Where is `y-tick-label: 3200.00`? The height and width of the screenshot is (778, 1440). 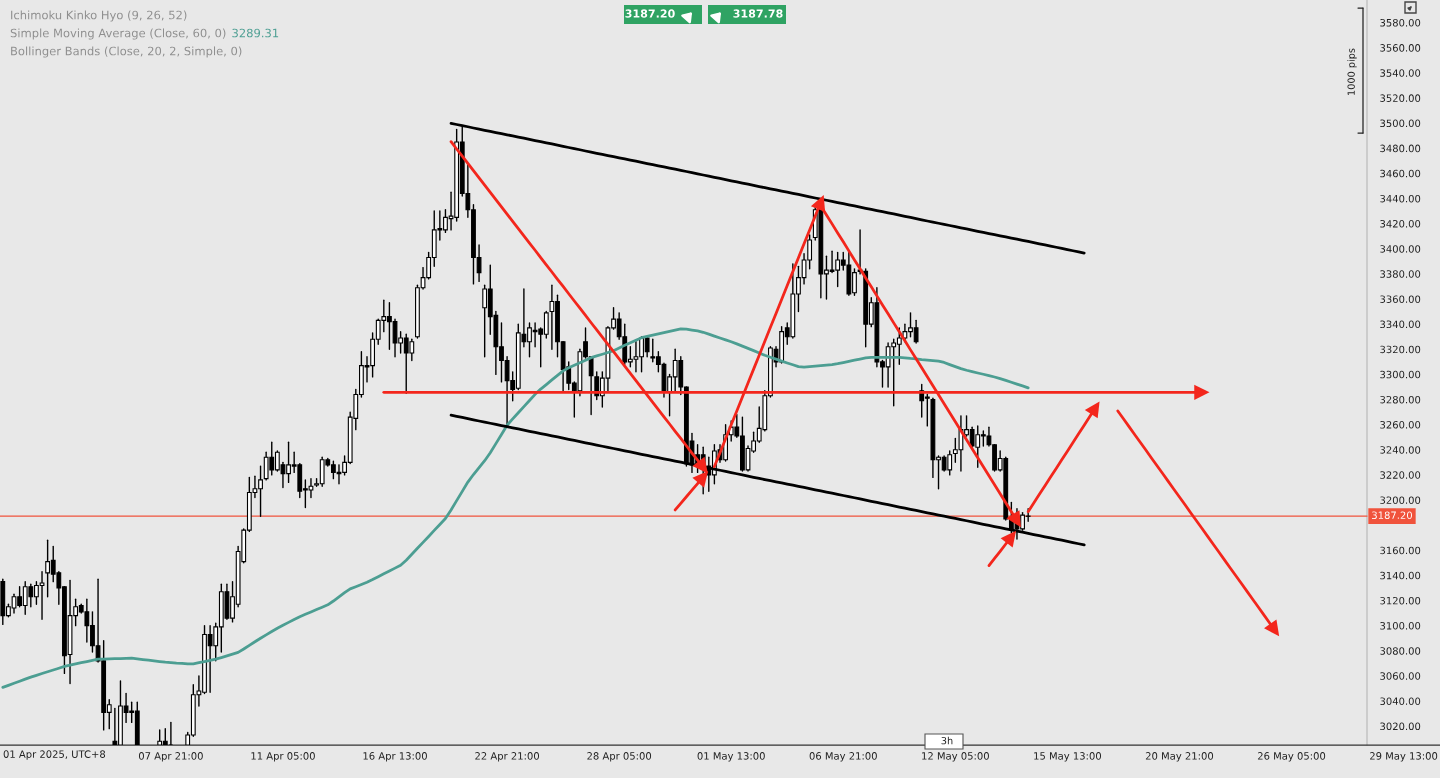
y-tick-label: 3200.00 is located at coordinates (1400, 500).